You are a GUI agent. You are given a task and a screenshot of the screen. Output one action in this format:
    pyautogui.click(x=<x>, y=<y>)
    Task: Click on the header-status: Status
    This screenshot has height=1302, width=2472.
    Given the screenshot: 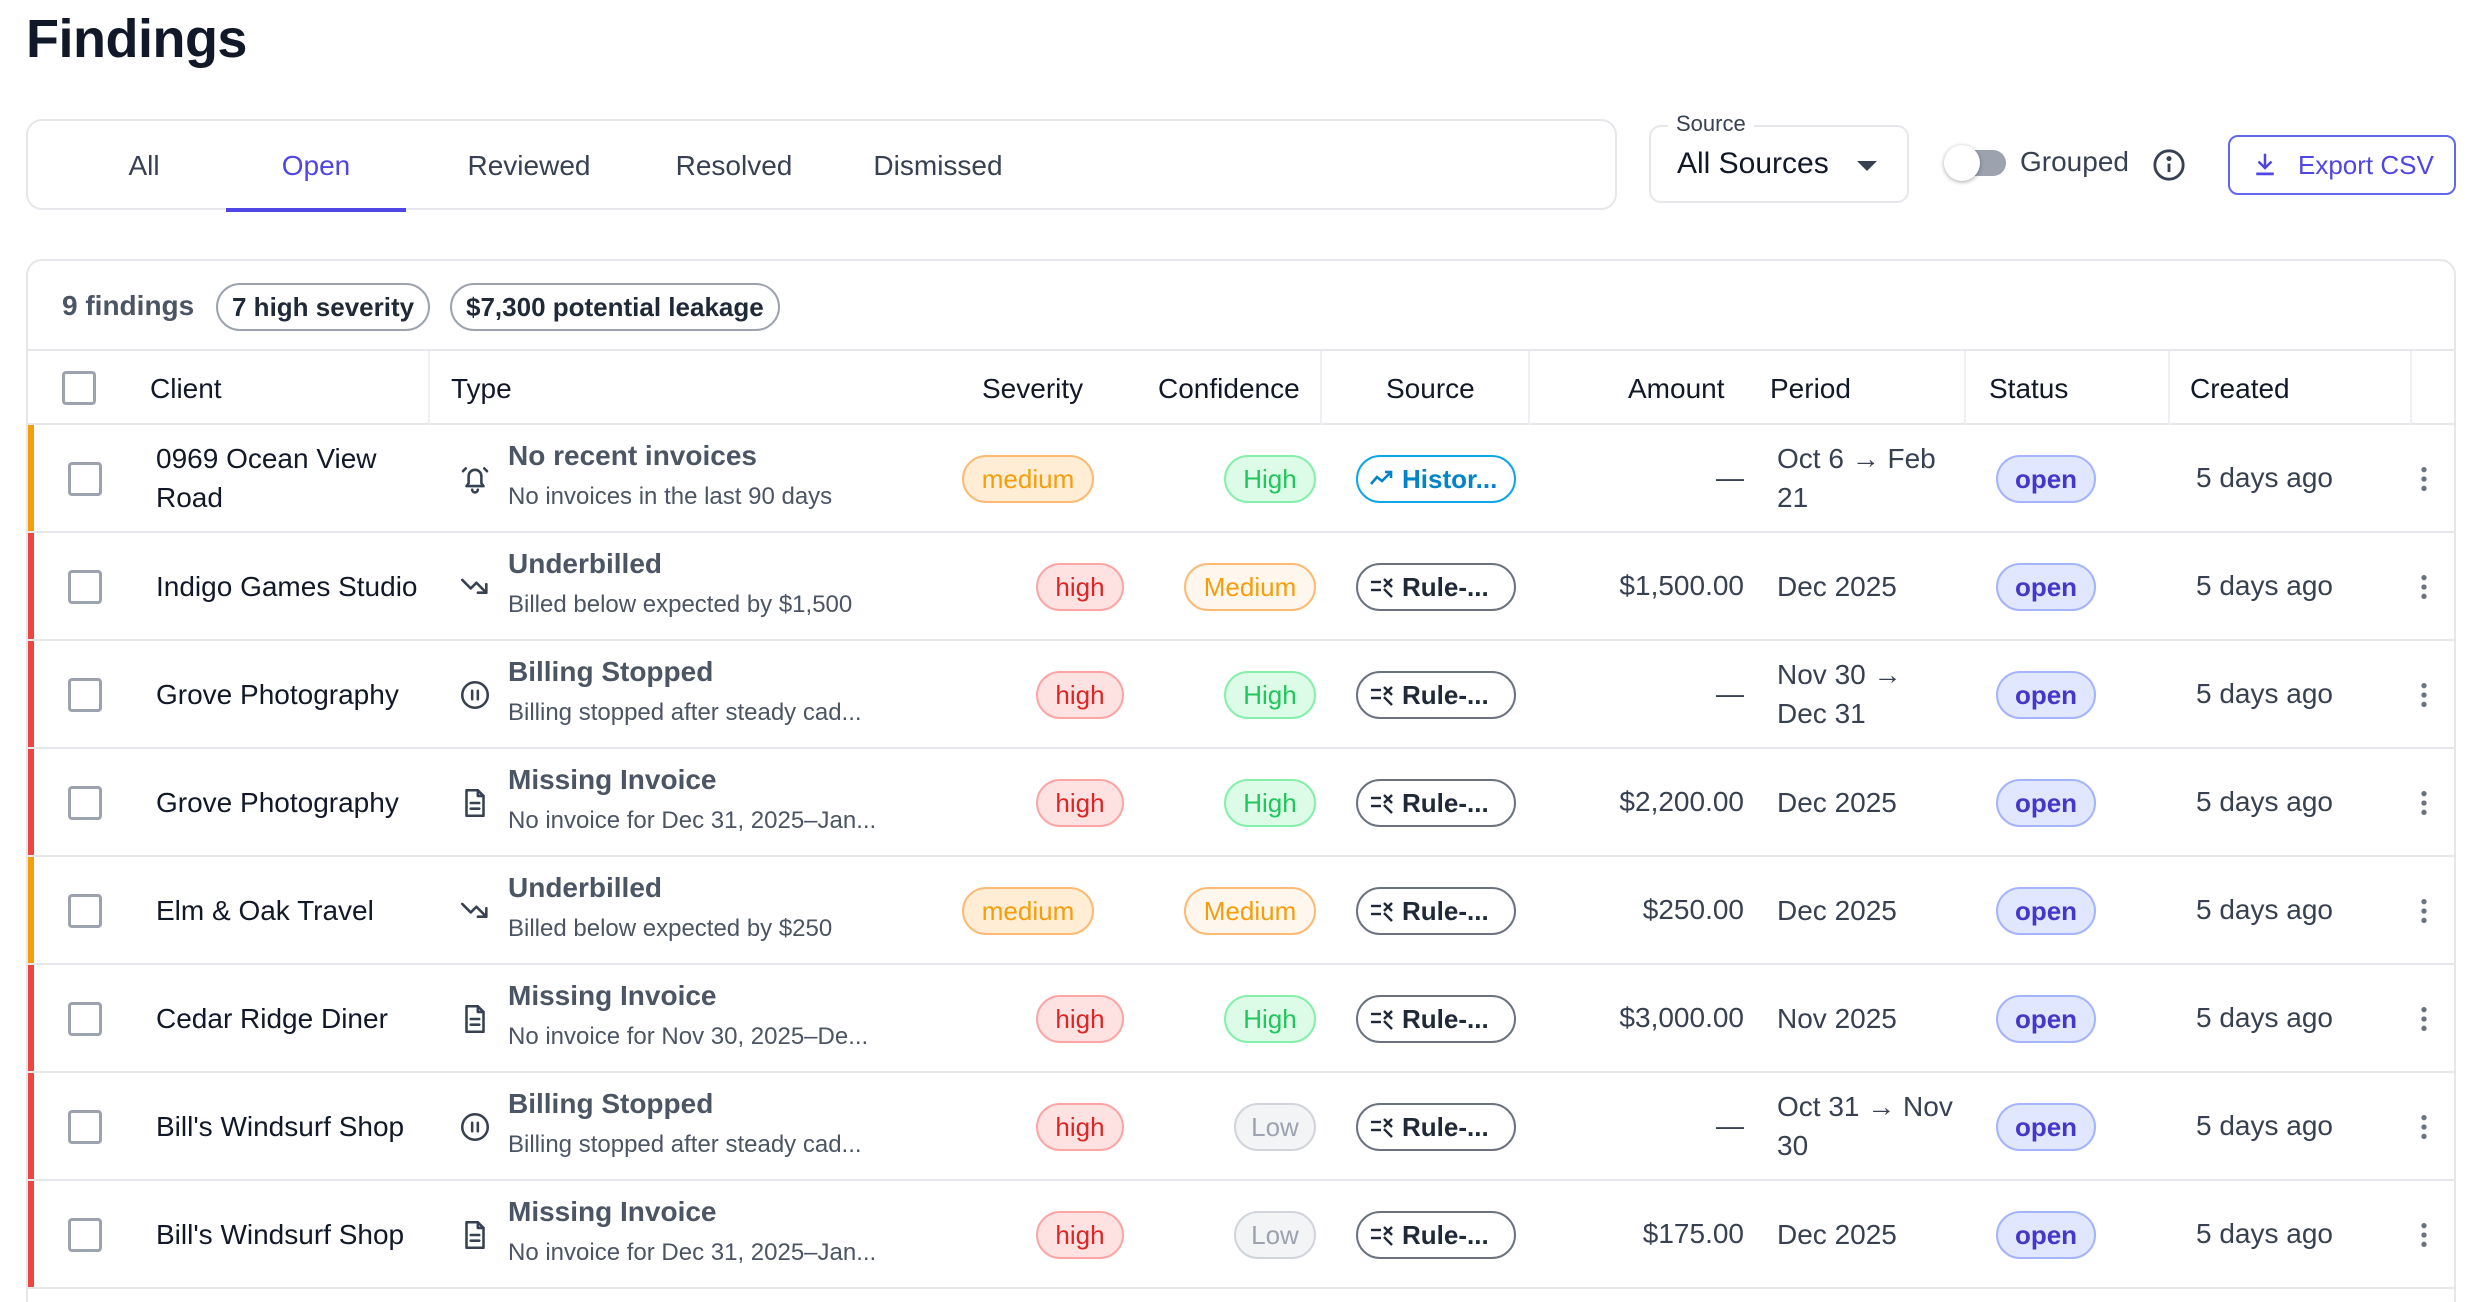 What is the action you would take?
    pyautogui.click(x=2029, y=388)
    